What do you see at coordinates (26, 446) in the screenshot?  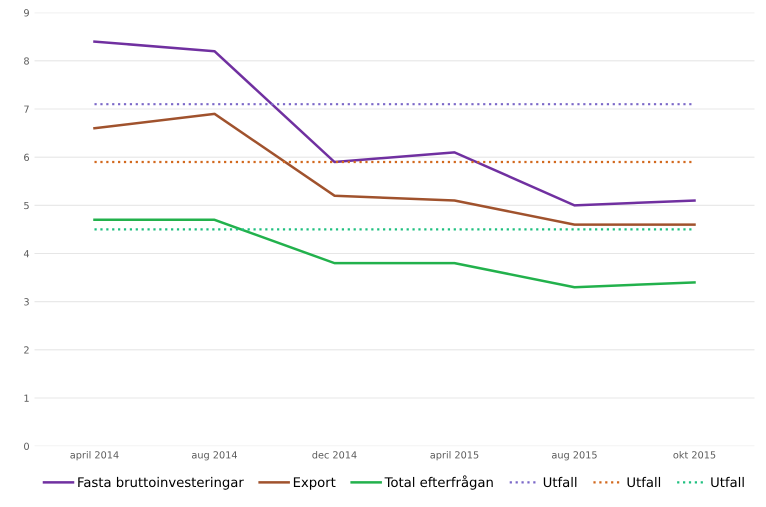 I see `y-tick-label: 0` at bounding box center [26, 446].